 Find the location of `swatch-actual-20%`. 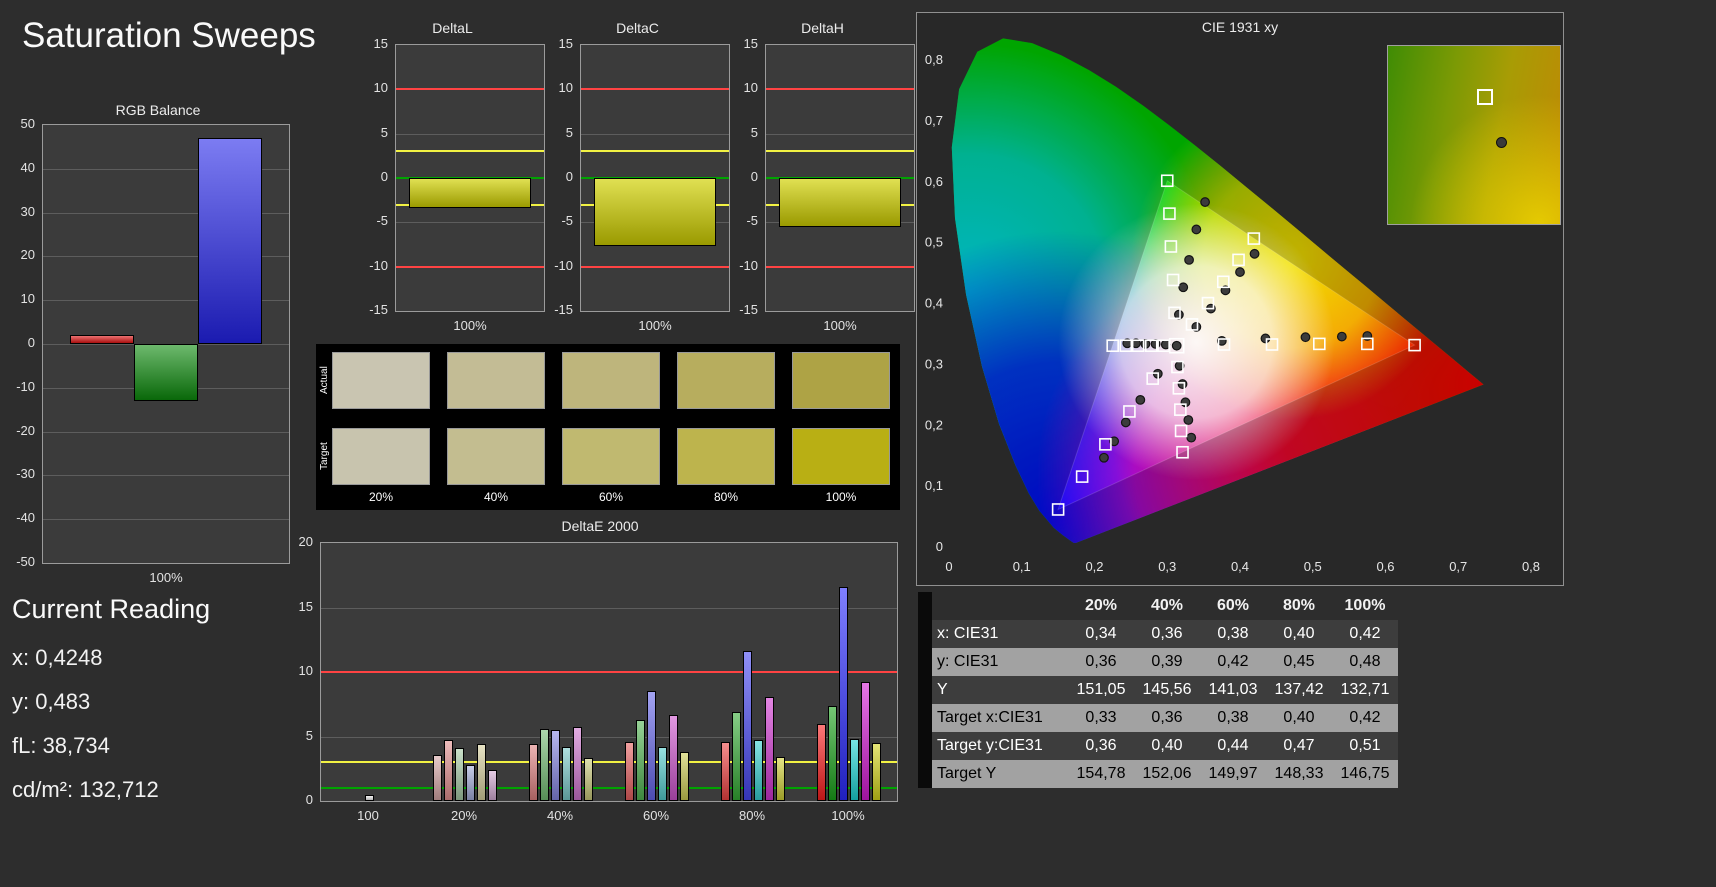

swatch-actual-20% is located at coordinates (381, 380).